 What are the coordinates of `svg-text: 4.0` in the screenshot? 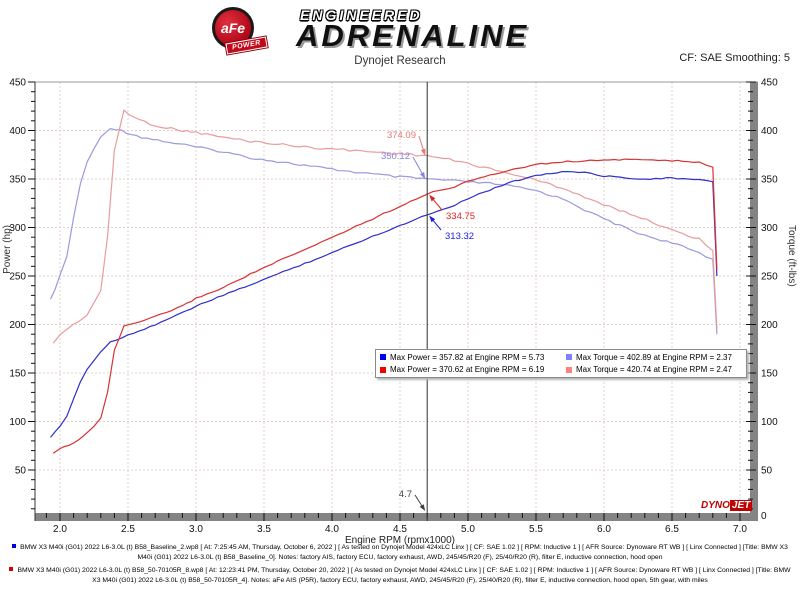 It's located at (332, 529).